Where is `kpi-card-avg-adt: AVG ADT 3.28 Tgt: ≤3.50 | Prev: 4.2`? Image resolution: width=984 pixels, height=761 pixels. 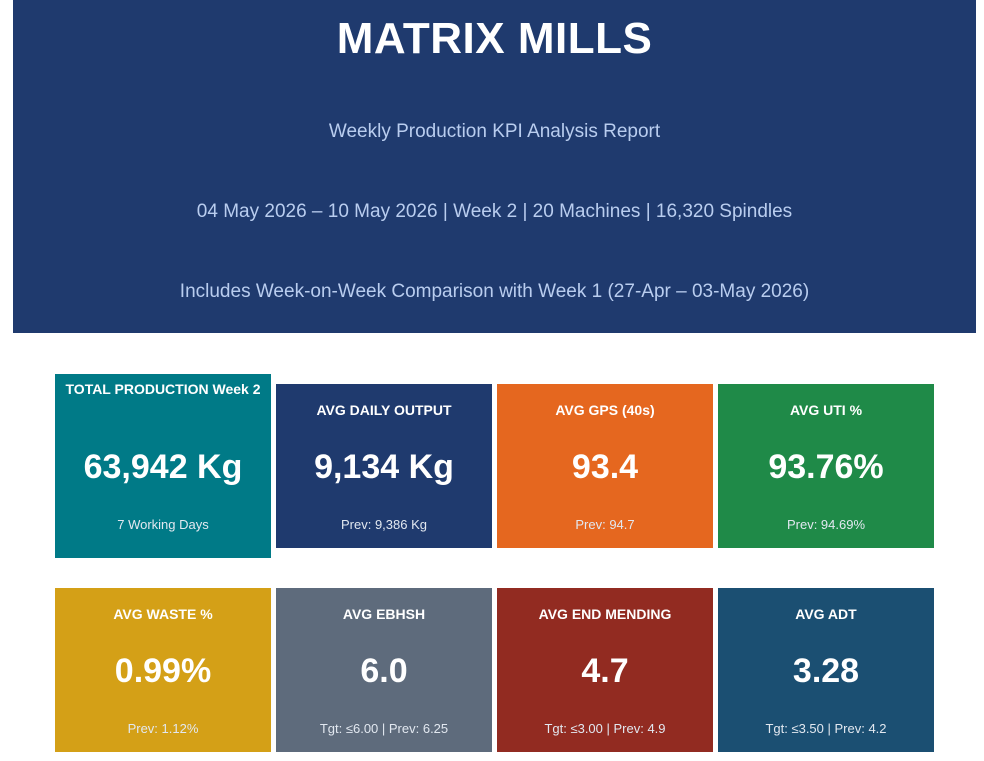
kpi-card-avg-adt: AVG ADT 3.28 Tgt: ≤3.50 | Prev: 4.2 is located at coordinates (826, 670).